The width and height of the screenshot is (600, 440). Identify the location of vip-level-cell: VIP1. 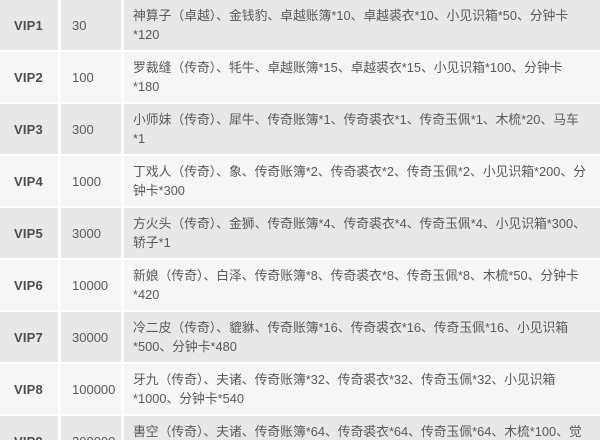
(29, 25).